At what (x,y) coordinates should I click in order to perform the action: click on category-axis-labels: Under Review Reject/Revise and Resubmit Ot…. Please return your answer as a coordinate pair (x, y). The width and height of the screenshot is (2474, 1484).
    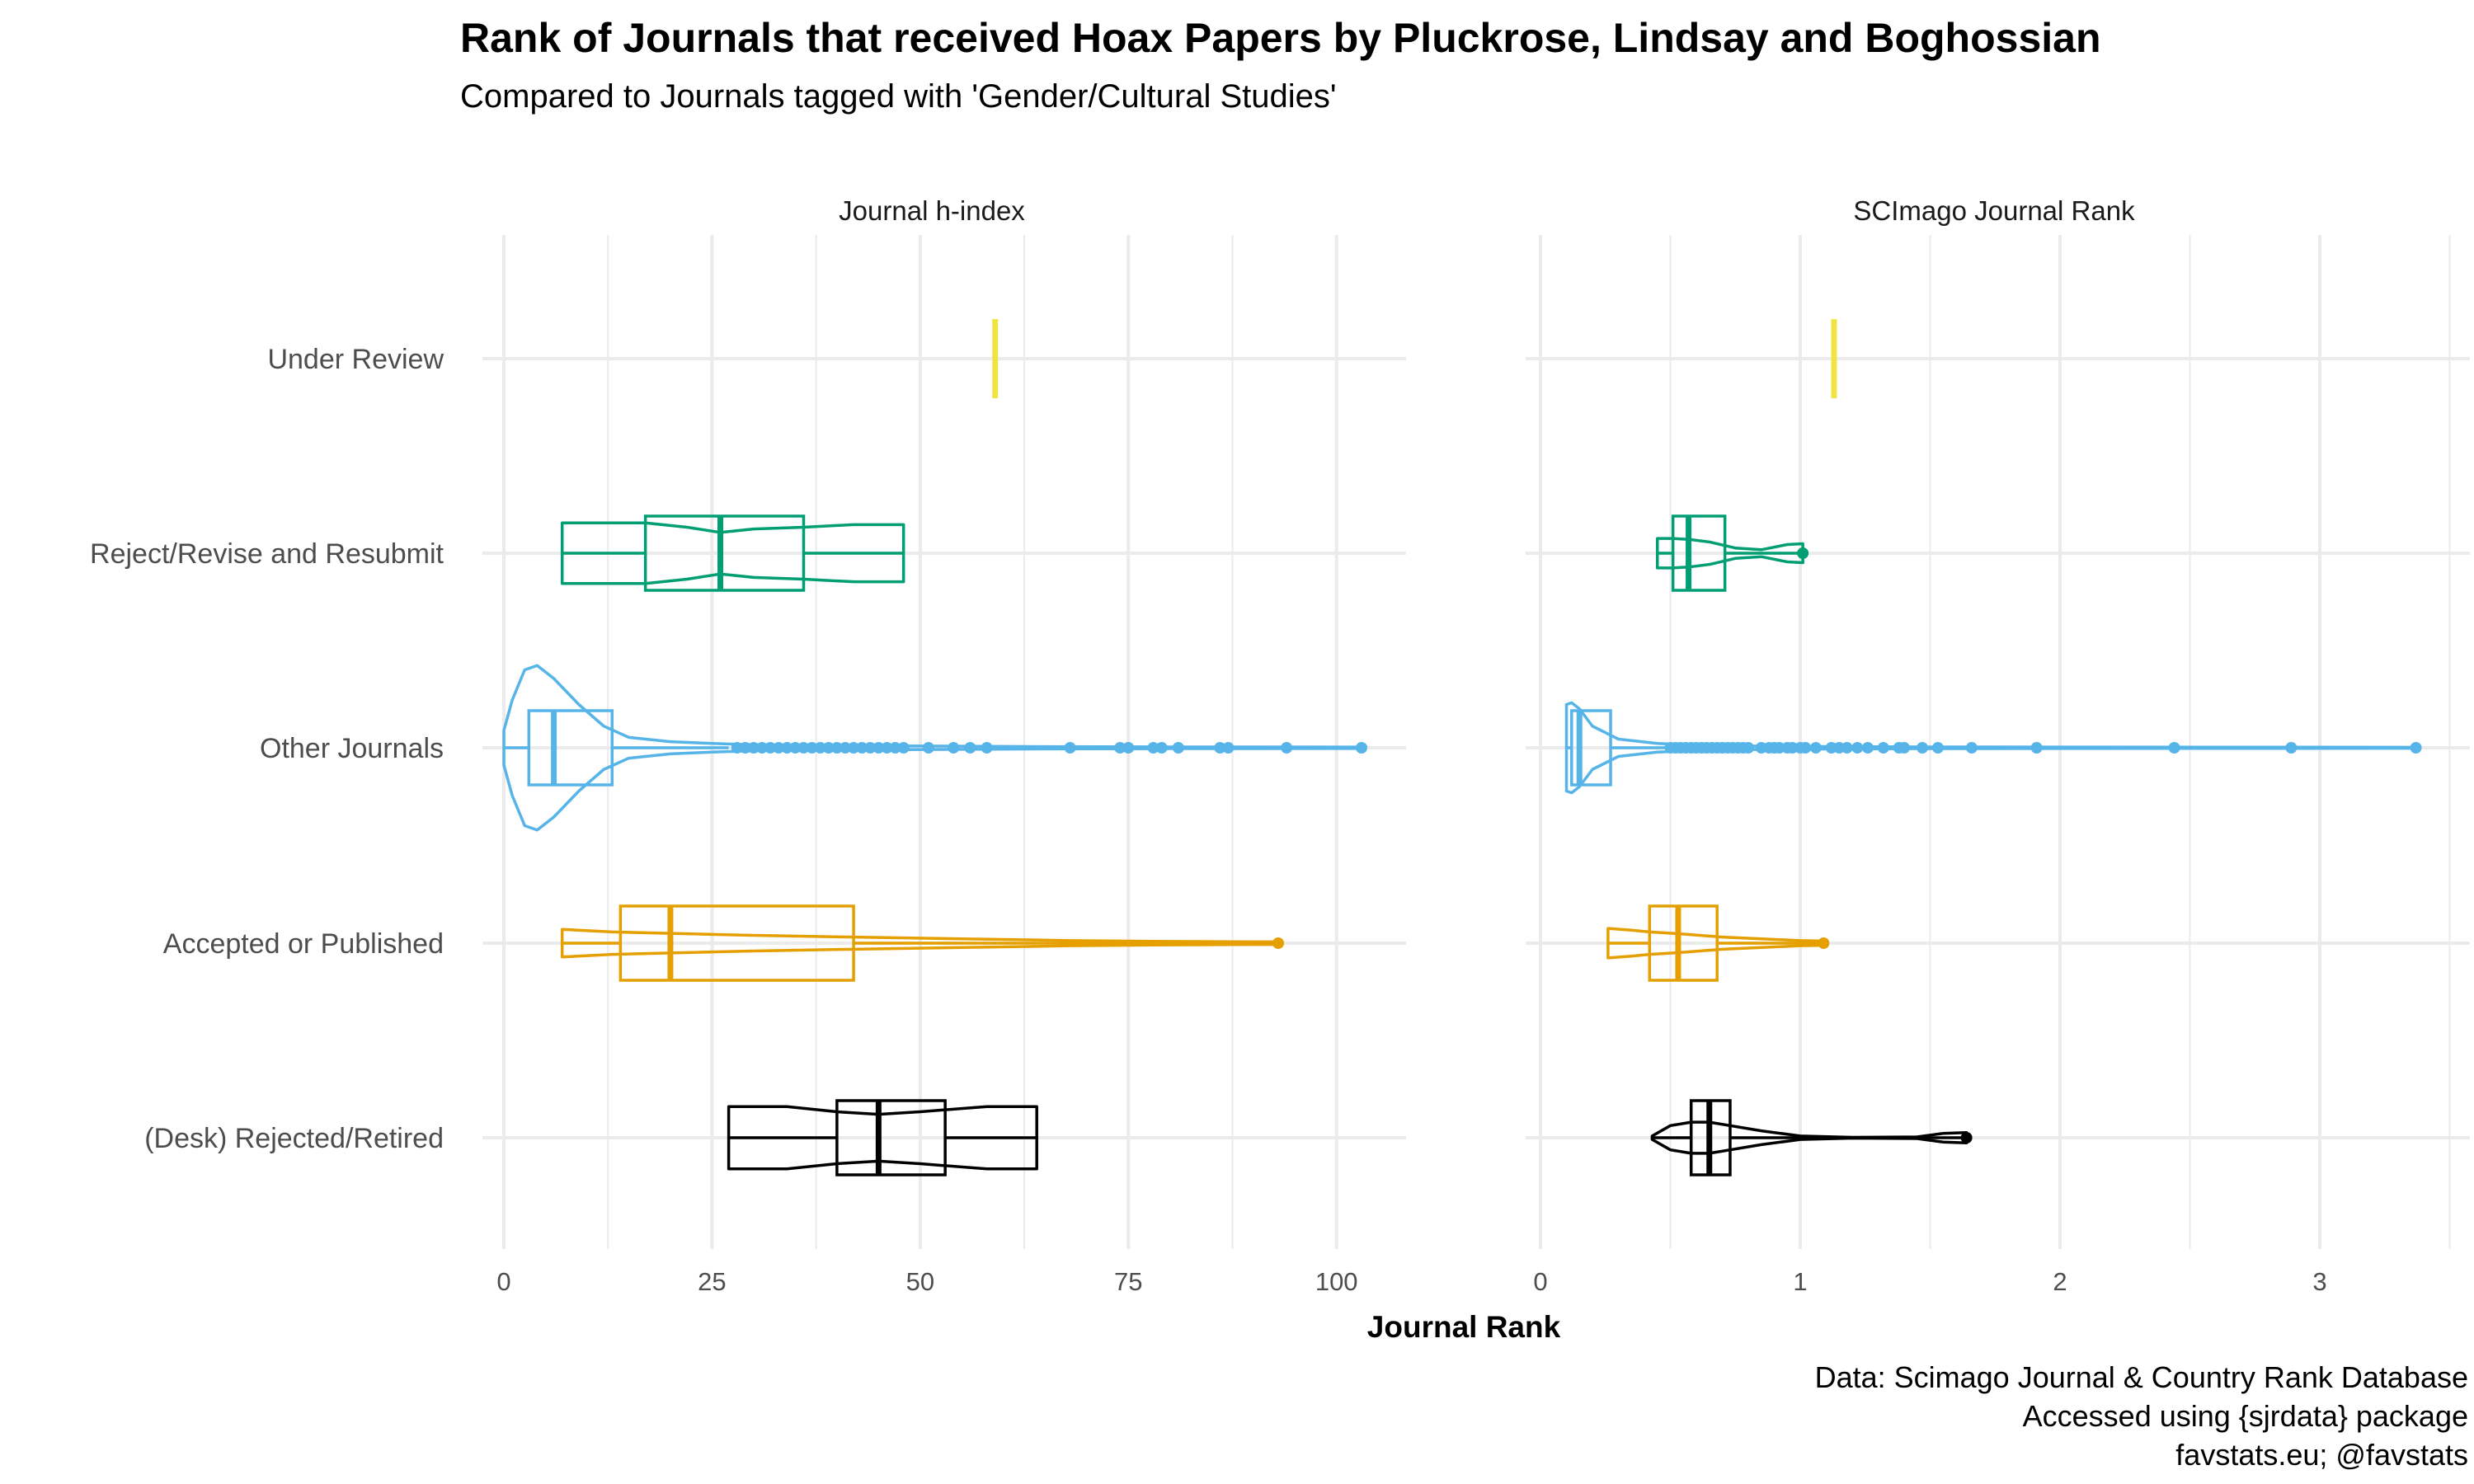
    Looking at the image, I should click on (267, 749).